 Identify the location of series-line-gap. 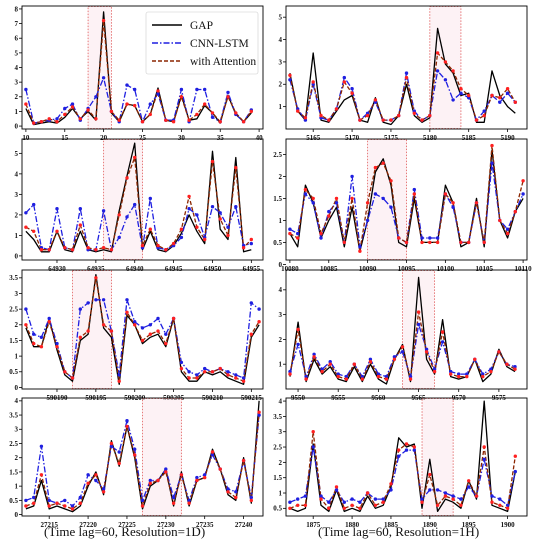
(402, 76).